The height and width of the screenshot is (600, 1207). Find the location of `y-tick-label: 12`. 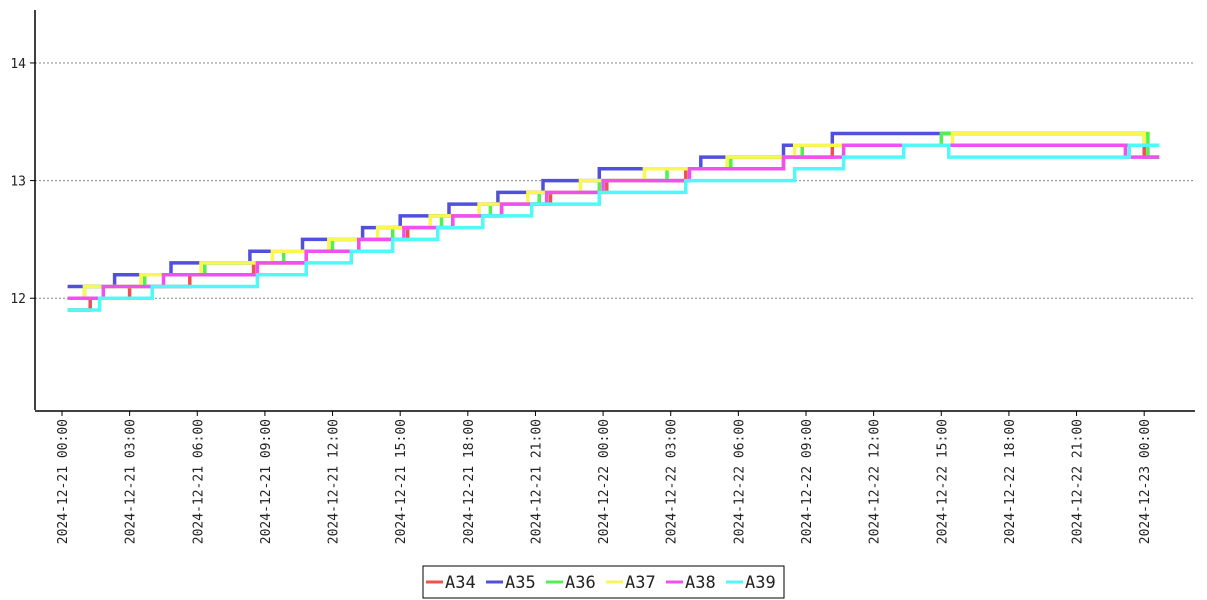

y-tick-label: 12 is located at coordinates (18, 299).